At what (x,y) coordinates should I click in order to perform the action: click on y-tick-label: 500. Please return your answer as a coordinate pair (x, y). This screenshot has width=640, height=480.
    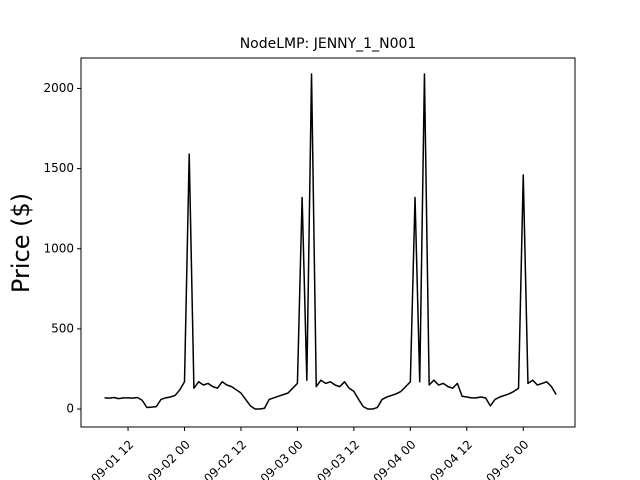
    Looking at the image, I should click on (62, 328).